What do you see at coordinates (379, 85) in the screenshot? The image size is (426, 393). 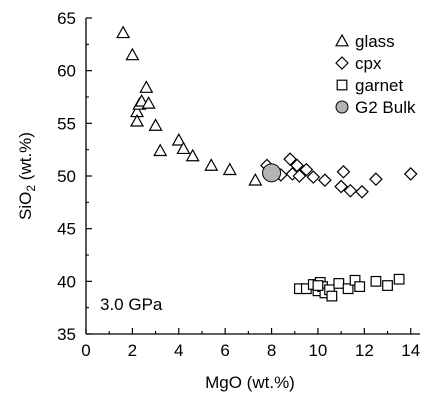 I see `legend-garnet-label: garnet` at bounding box center [379, 85].